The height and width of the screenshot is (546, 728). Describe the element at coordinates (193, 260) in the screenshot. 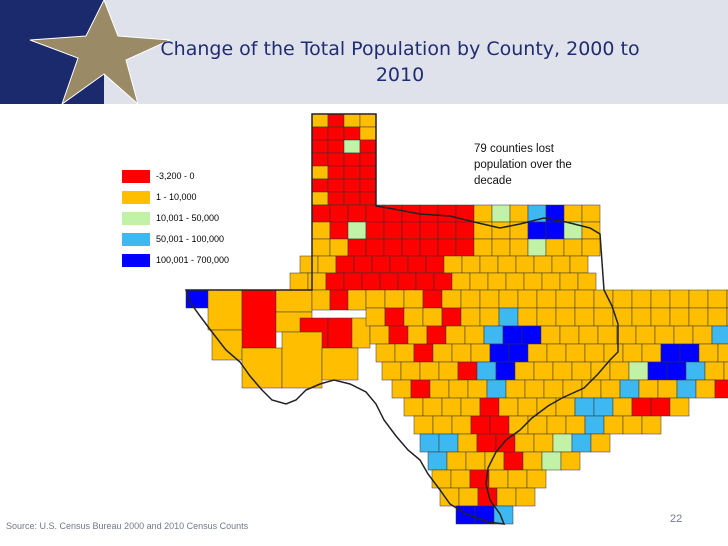

I see `legend-label: 100,001 - 700,000` at that location.